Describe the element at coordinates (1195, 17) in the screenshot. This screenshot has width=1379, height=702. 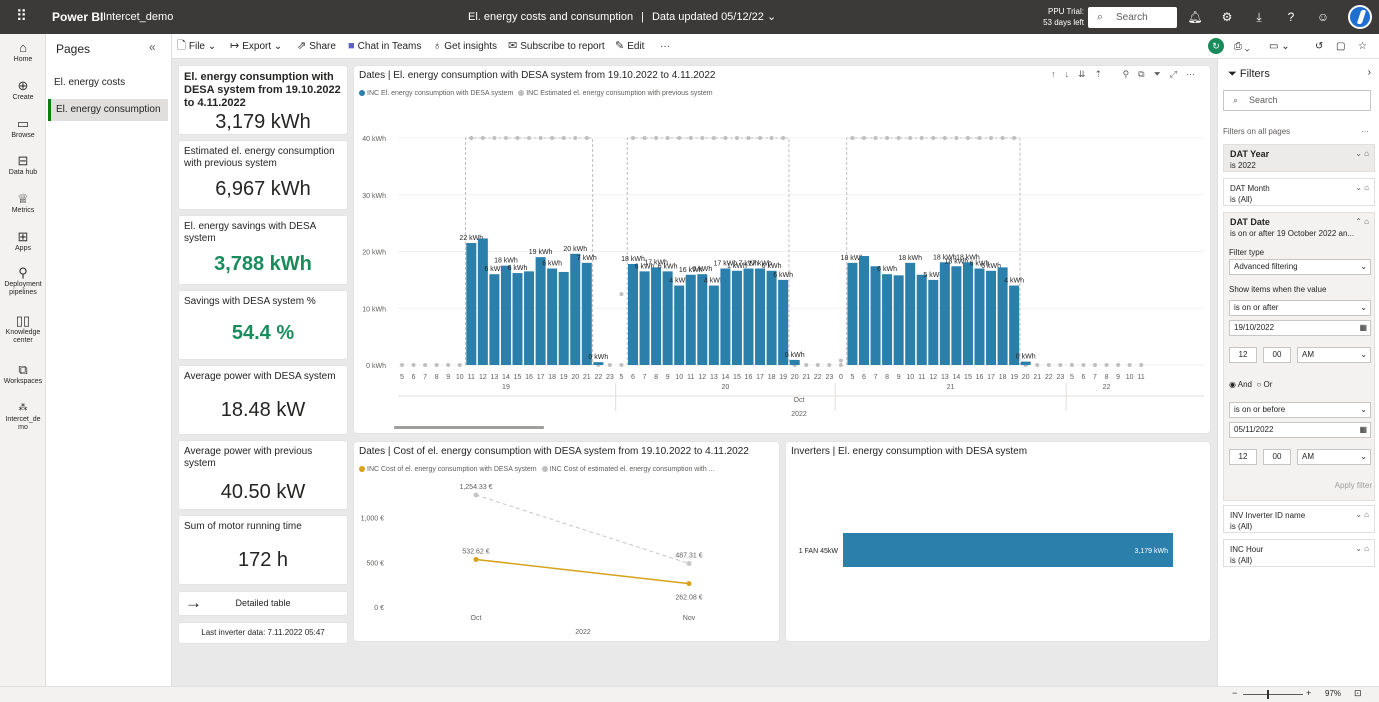
I see `bell-icon: 🔔︎` at that location.